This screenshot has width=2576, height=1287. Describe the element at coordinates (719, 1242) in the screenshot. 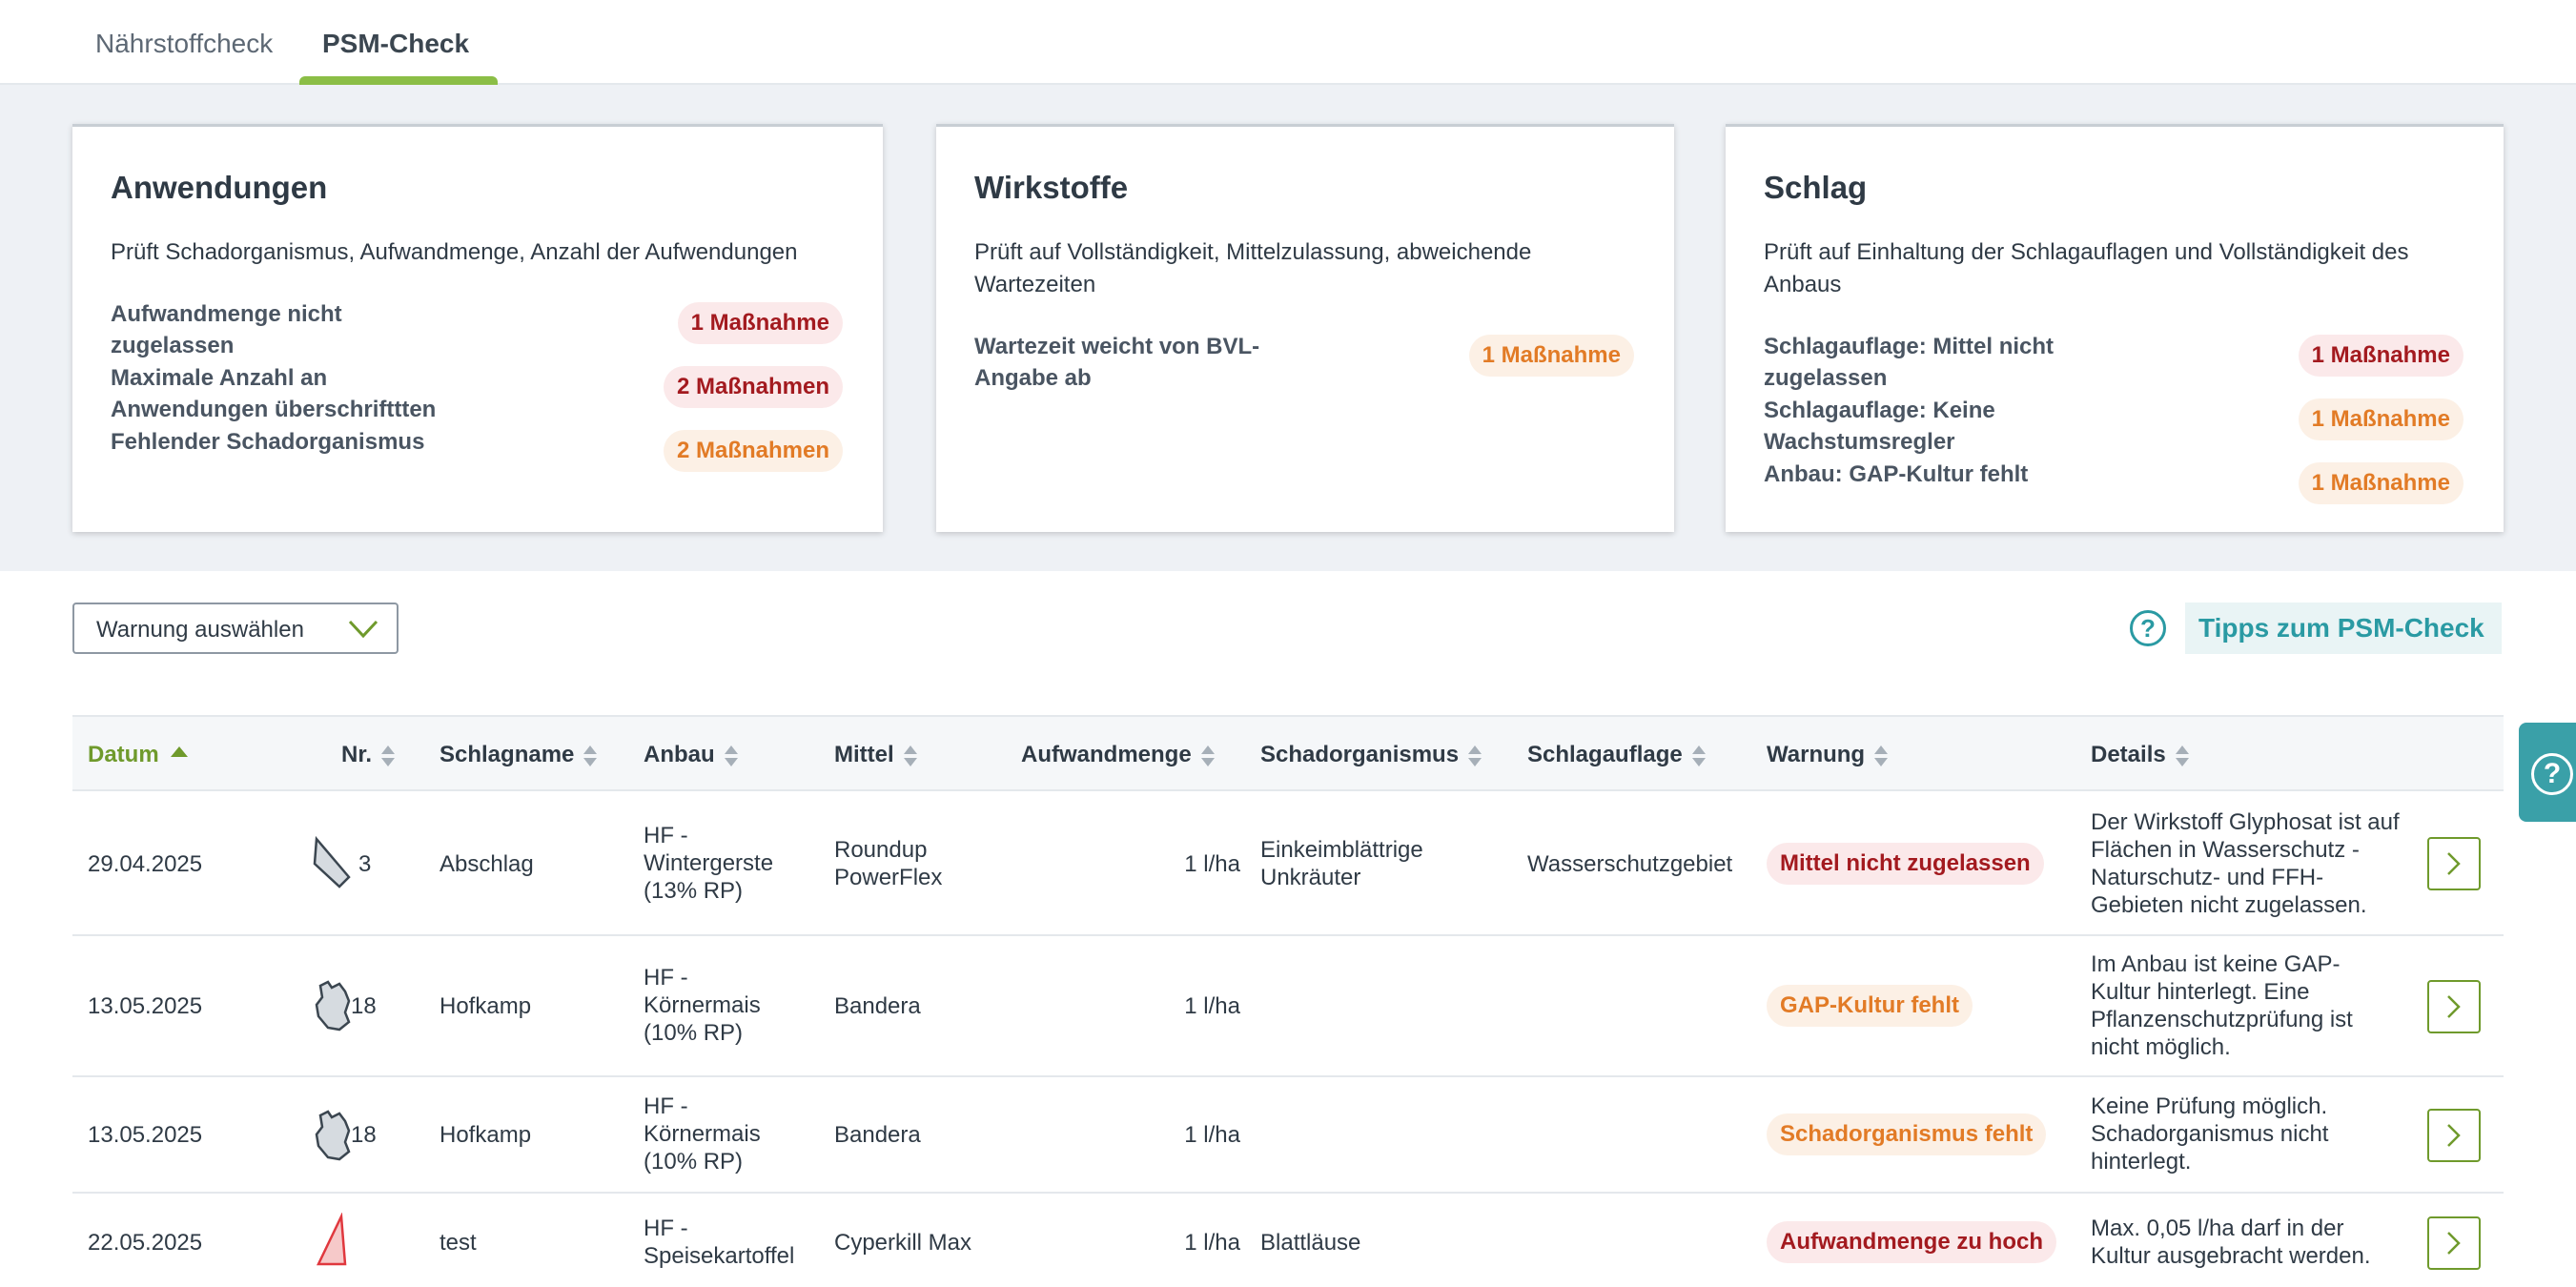

I see `cell-anbau: HF - Speisekartoffel` at that location.